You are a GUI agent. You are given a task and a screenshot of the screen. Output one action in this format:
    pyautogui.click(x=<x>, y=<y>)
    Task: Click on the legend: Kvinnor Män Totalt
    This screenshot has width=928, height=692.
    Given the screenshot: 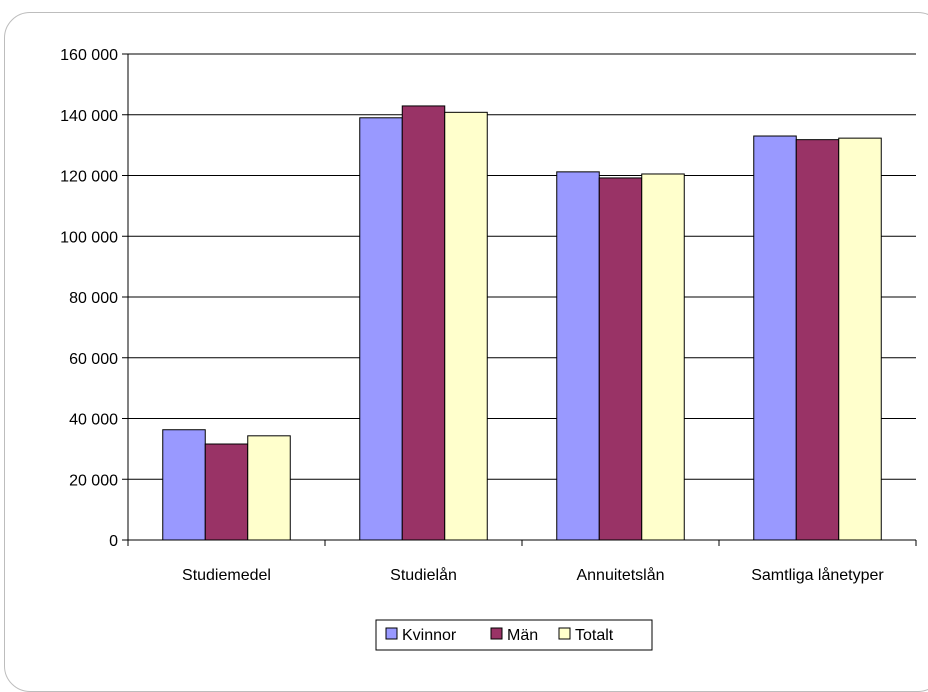 What is the action you would take?
    pyautogui.click(x=514, y=635)
    